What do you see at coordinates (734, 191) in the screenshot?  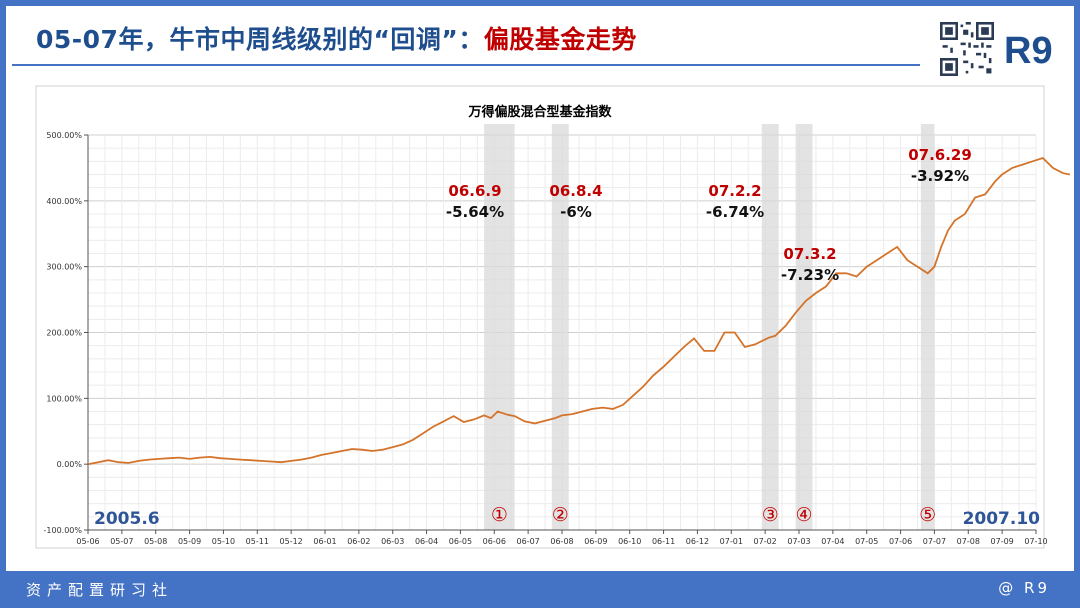 I see `pullback-date: 07.2.2` at bounding box center [734, 191].